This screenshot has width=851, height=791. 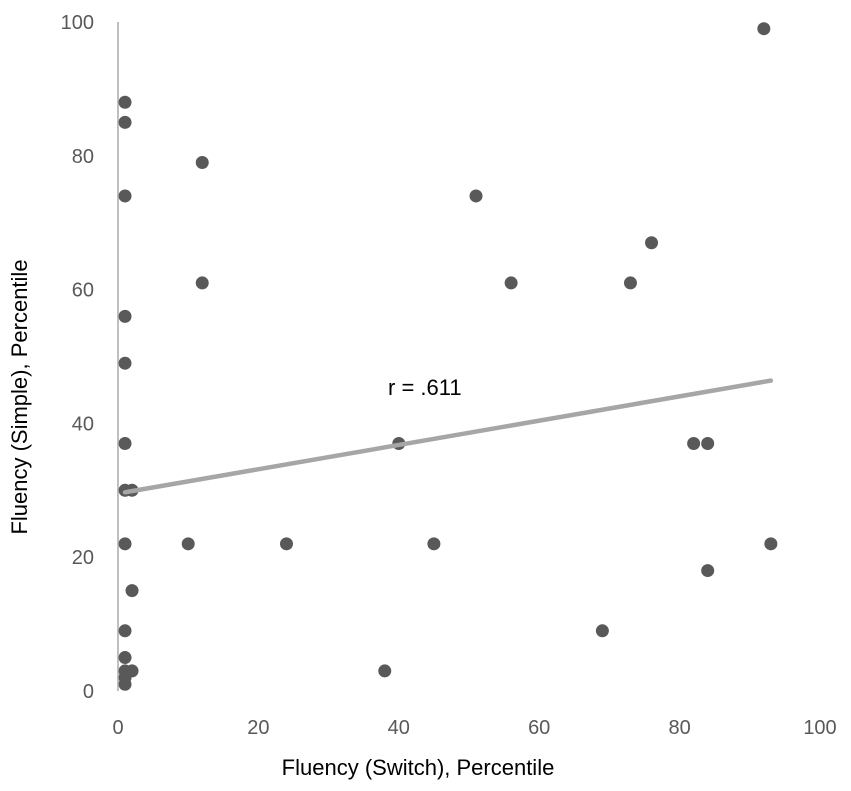 I want to click on y-tick-label: 80, so click(x=83, y=157).